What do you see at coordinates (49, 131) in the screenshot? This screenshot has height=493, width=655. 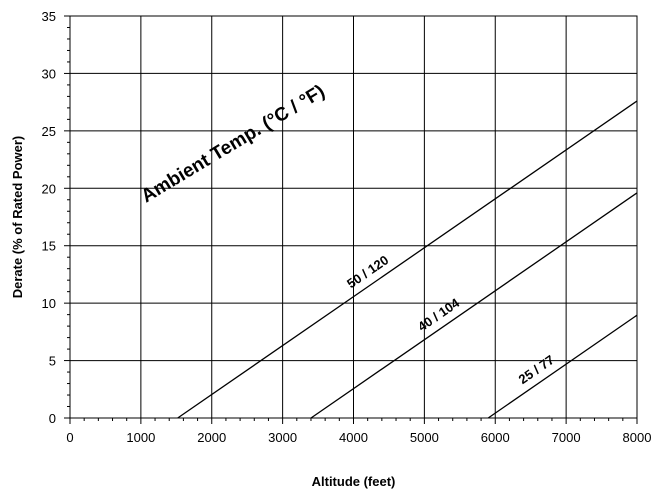 I see `y-tick-label: 25` at bounding box center [49, 131].